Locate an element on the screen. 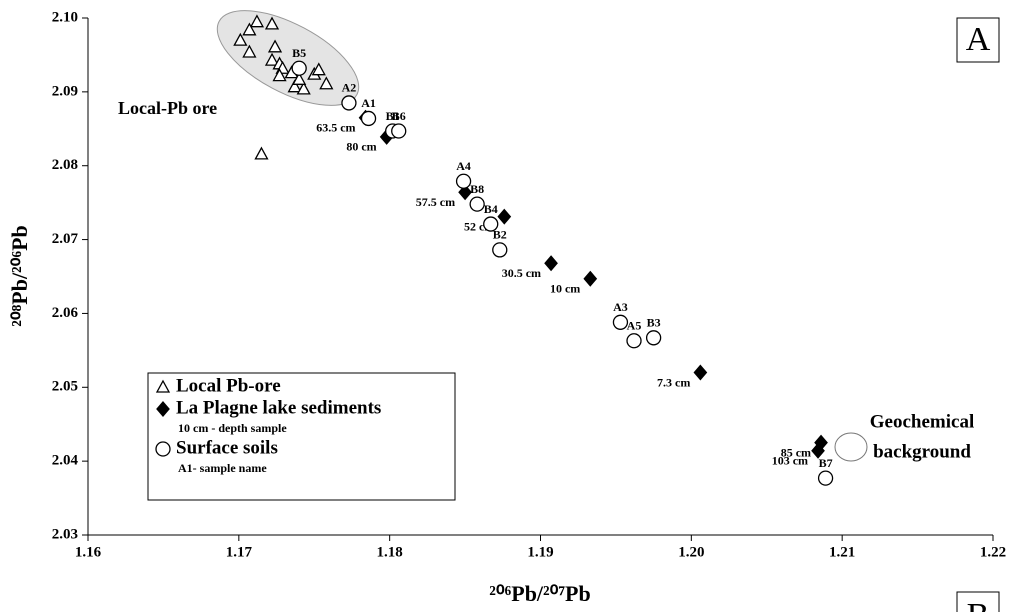 Image resolution: width=1011 pixels, height=612 pixels. background-ring is located at coordinates (851, 447).